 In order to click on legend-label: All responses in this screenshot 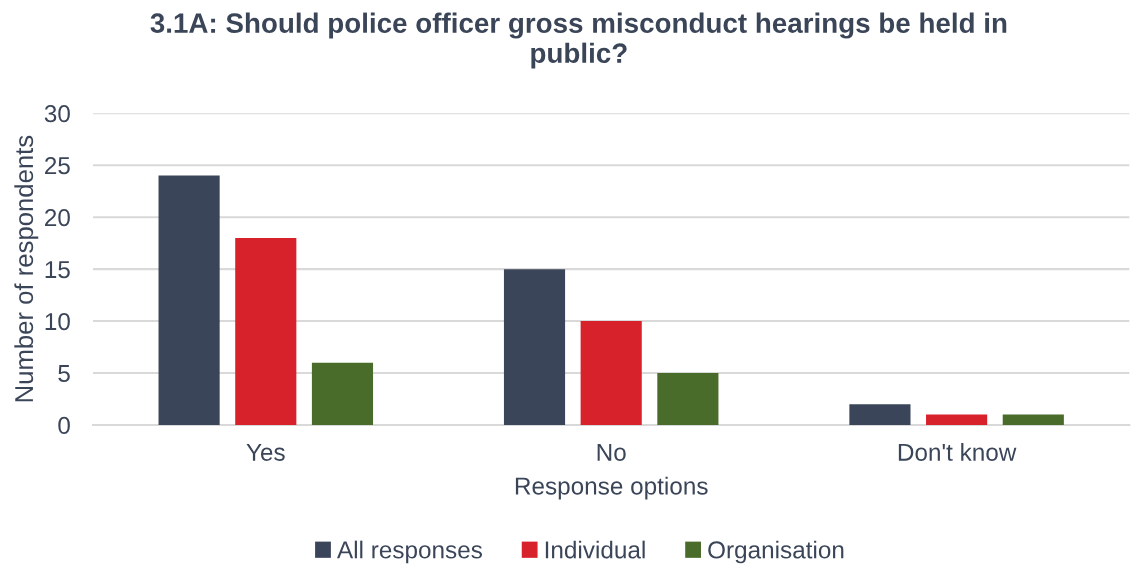, I will do `click(409, 552)`.